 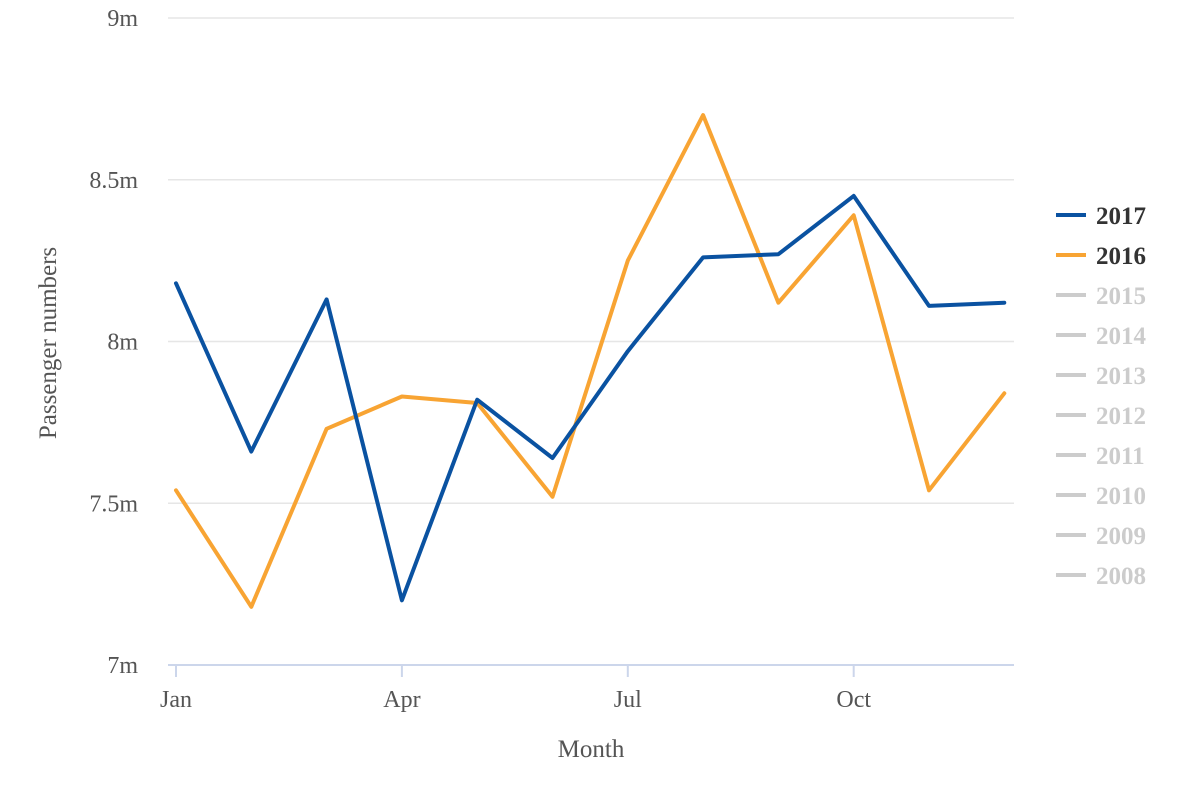 I want to click on legend-item-2013: 2013, so click(x=1101, y=376).